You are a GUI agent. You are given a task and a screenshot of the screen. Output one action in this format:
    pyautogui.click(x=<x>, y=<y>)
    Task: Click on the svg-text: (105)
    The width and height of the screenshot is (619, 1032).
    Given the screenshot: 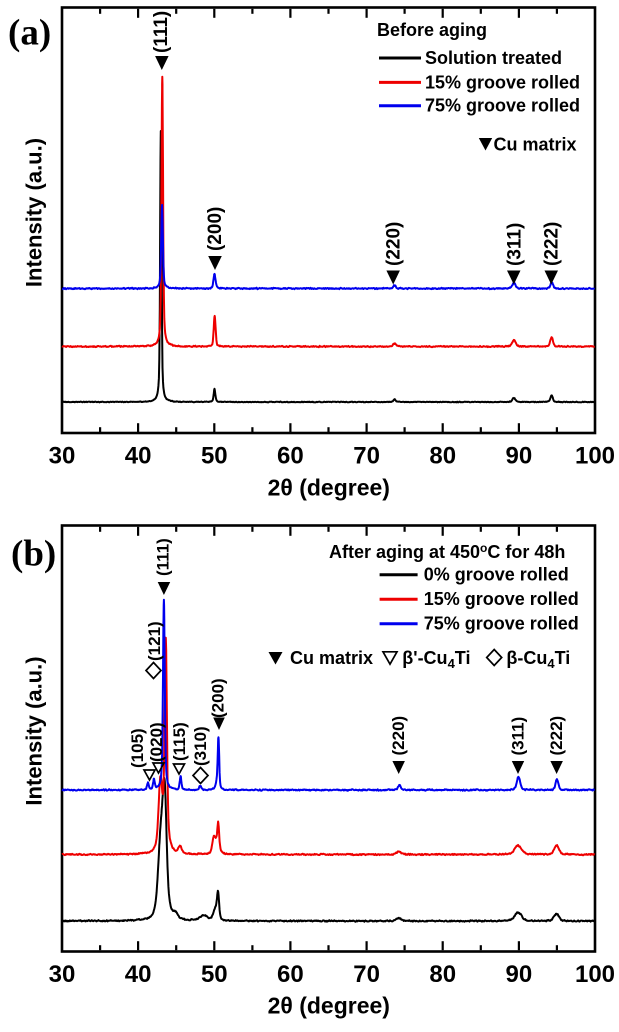 What is the action you would take?
    pyautogui.click(x=137, y=748)
    